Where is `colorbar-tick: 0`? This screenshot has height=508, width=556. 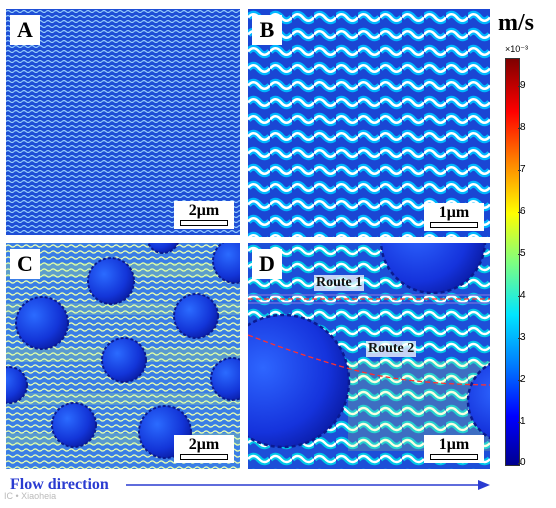
colorbar-tick: 0 is located at coordinates (523, 462).